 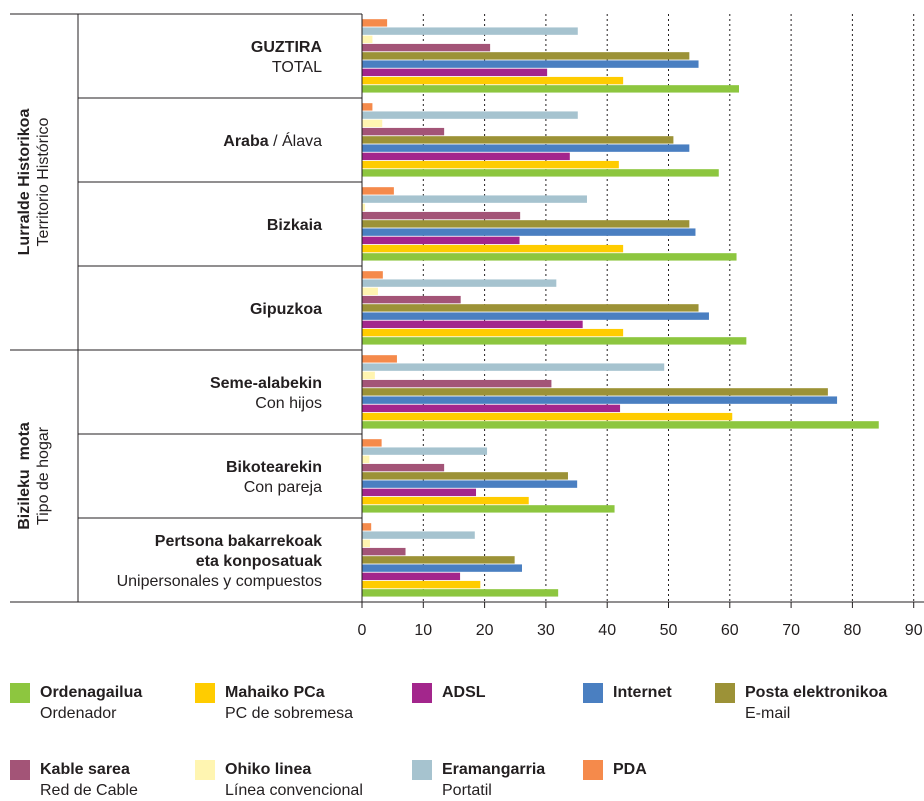 What do you see at coordinates (362, 630) in the screenshot?
I see `x-tick-label: 0` at bounding box center [362, 630].